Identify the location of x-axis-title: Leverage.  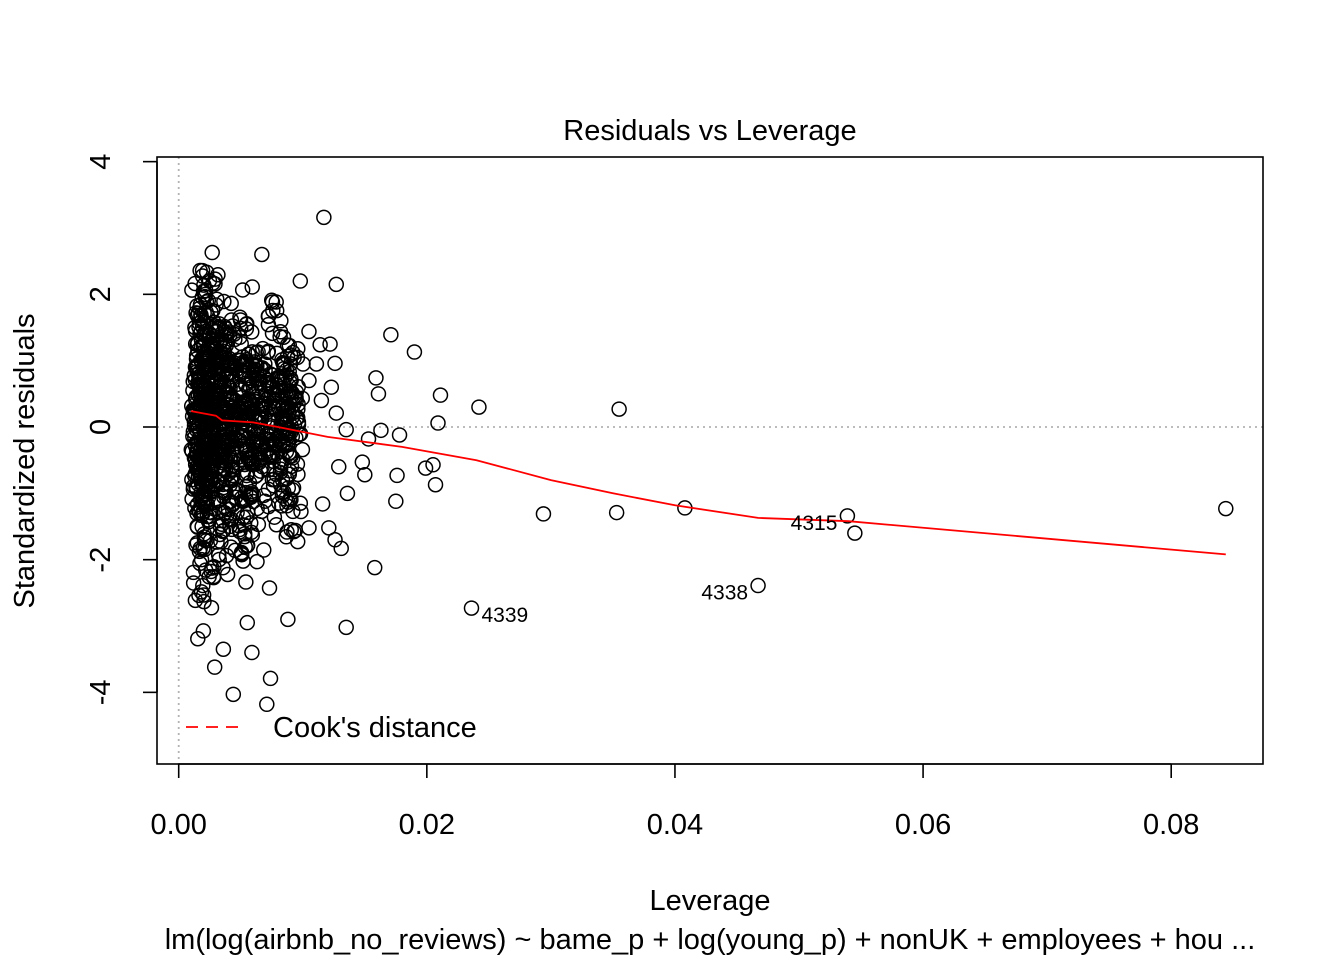
(710, 901).